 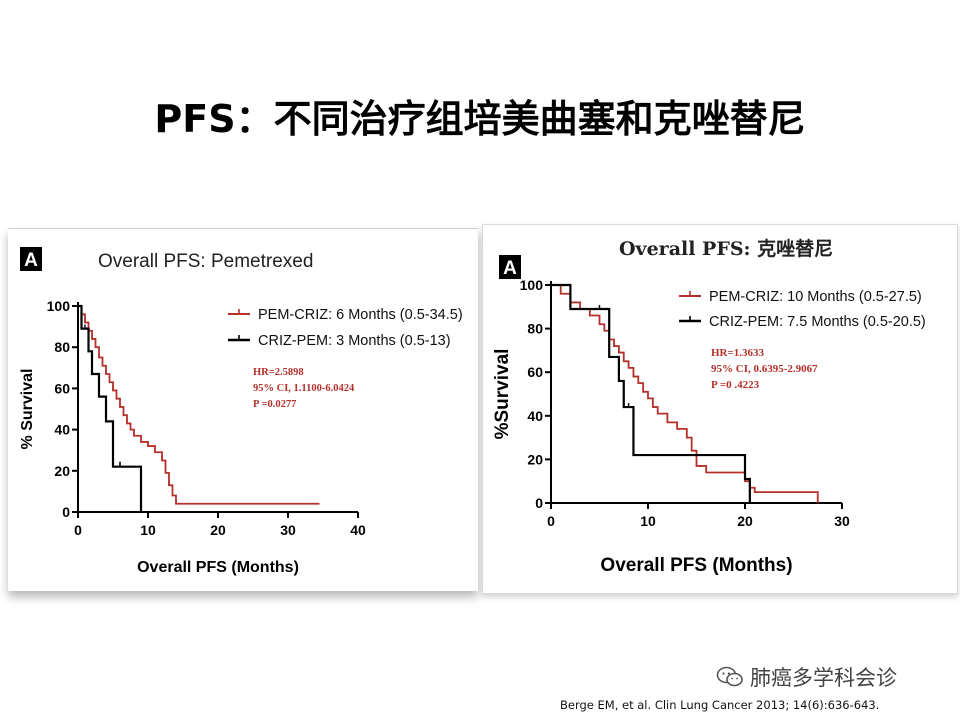 What do you see at coordinates (815, 297) in the screenshot?
I see `legend-label: PEM-CRIZ: 10 Months (0.5-27.5)` at bounding box center [815, 297].